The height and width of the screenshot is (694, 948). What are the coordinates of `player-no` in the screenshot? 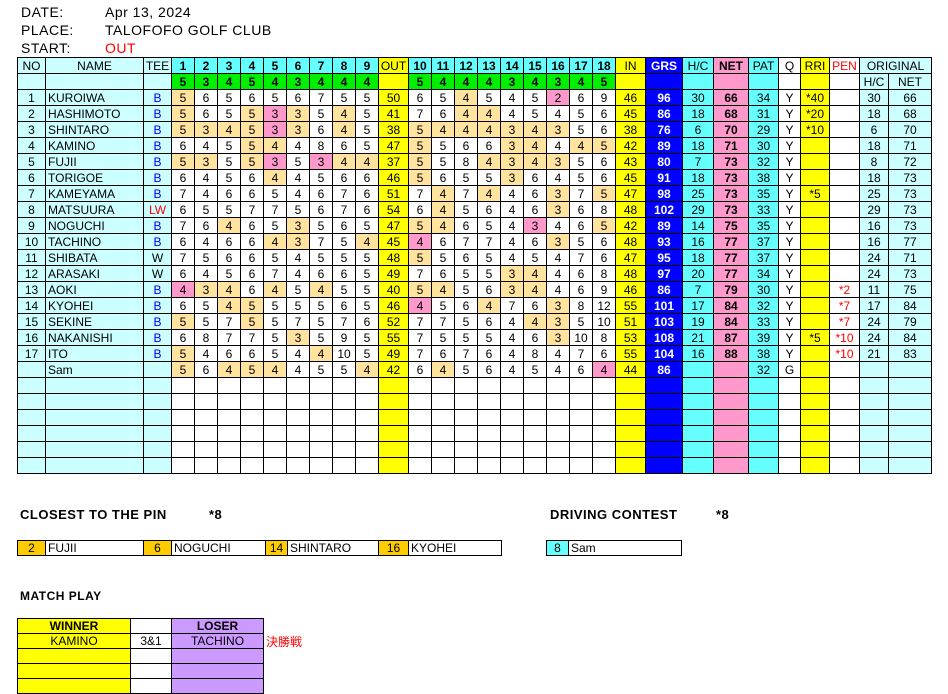 It's located at (31, 433).